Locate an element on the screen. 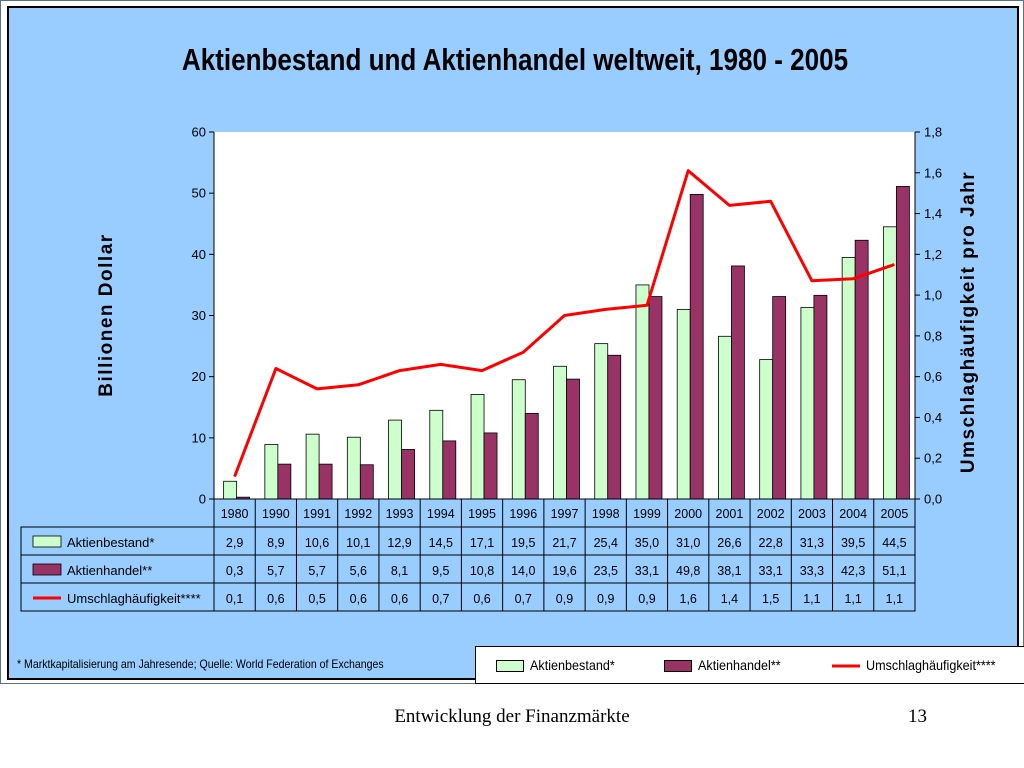  left-tick-label: 30 is located at coordinates (199, 315).